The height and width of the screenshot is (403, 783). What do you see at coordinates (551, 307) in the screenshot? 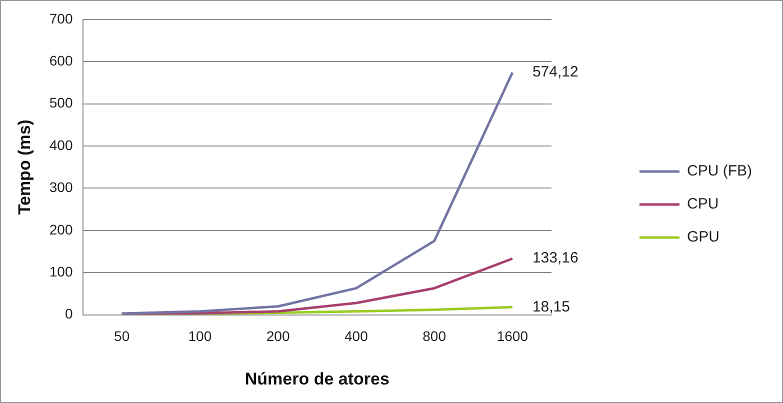
I see `data-label: 18,15` at bounding box center [551, 307].